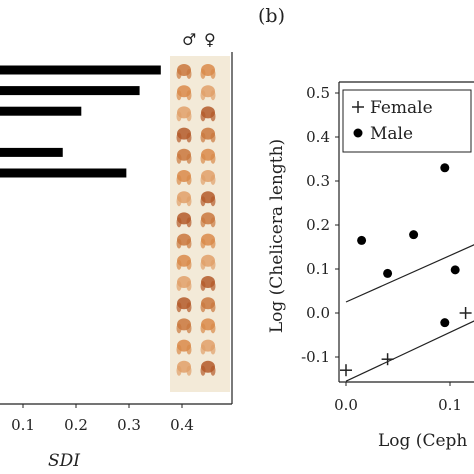 This screenshot has height=474, width=474. What do you see at coordinates (102, 419) in the screenshot?
I see `x-ticks-a: 0.1 0.2 0.3 0.4` at bounding box center [102, 419].